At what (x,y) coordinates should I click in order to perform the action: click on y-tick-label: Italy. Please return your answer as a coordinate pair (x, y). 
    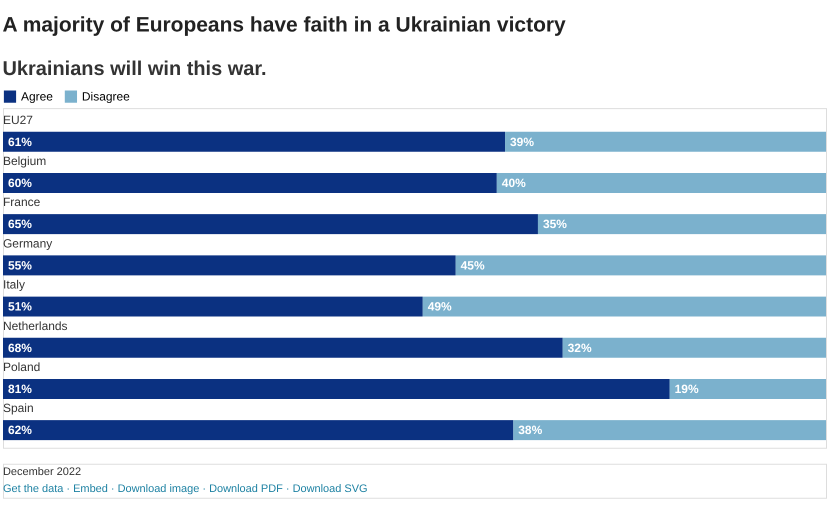
    Looking at the image, I should click on (13, 285).